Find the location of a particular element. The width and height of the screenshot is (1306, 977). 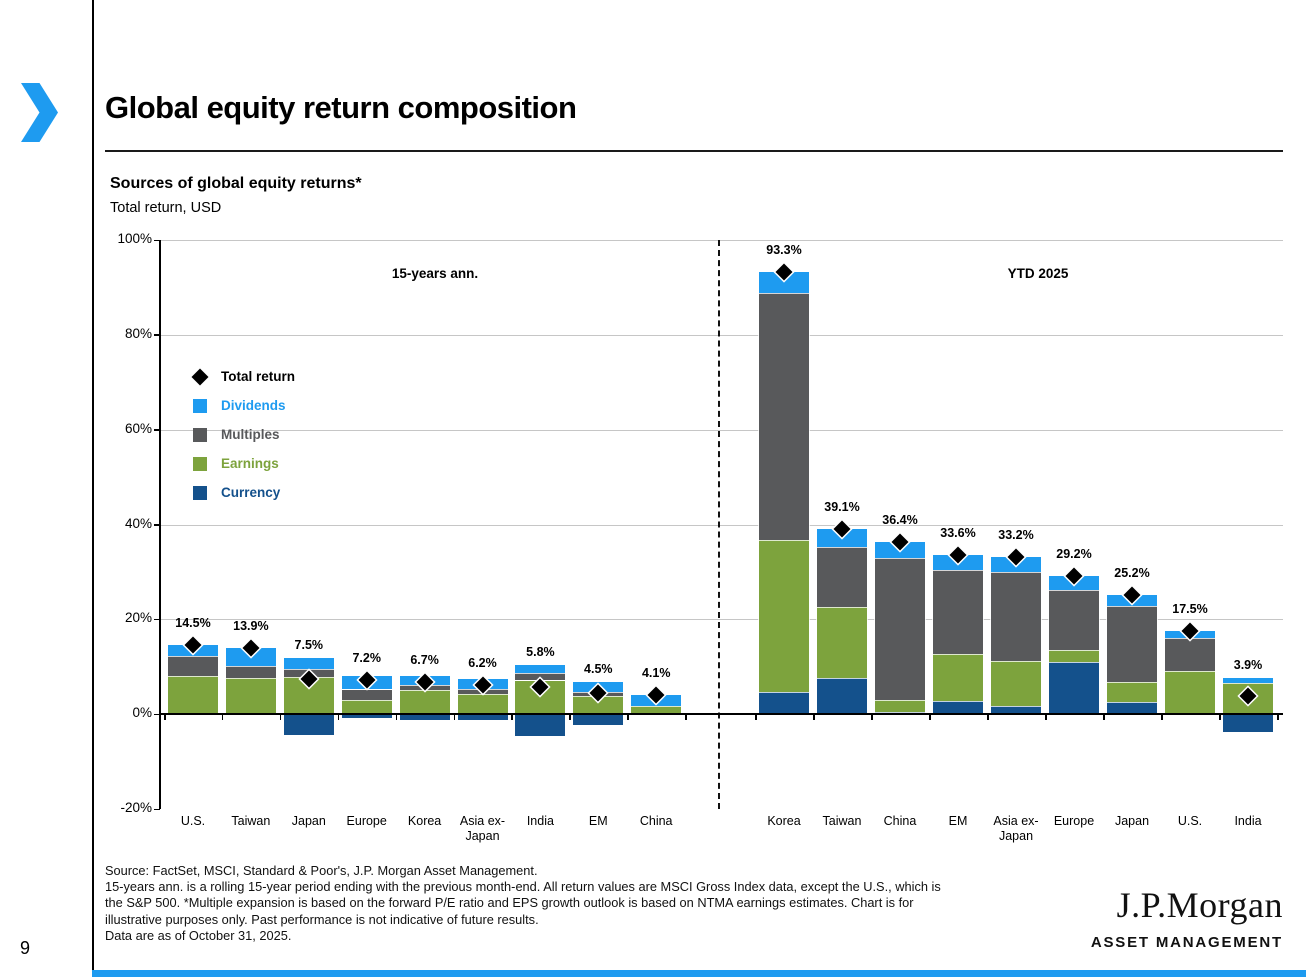

y-axis-label: 40% is located at coordinates (138, 523).